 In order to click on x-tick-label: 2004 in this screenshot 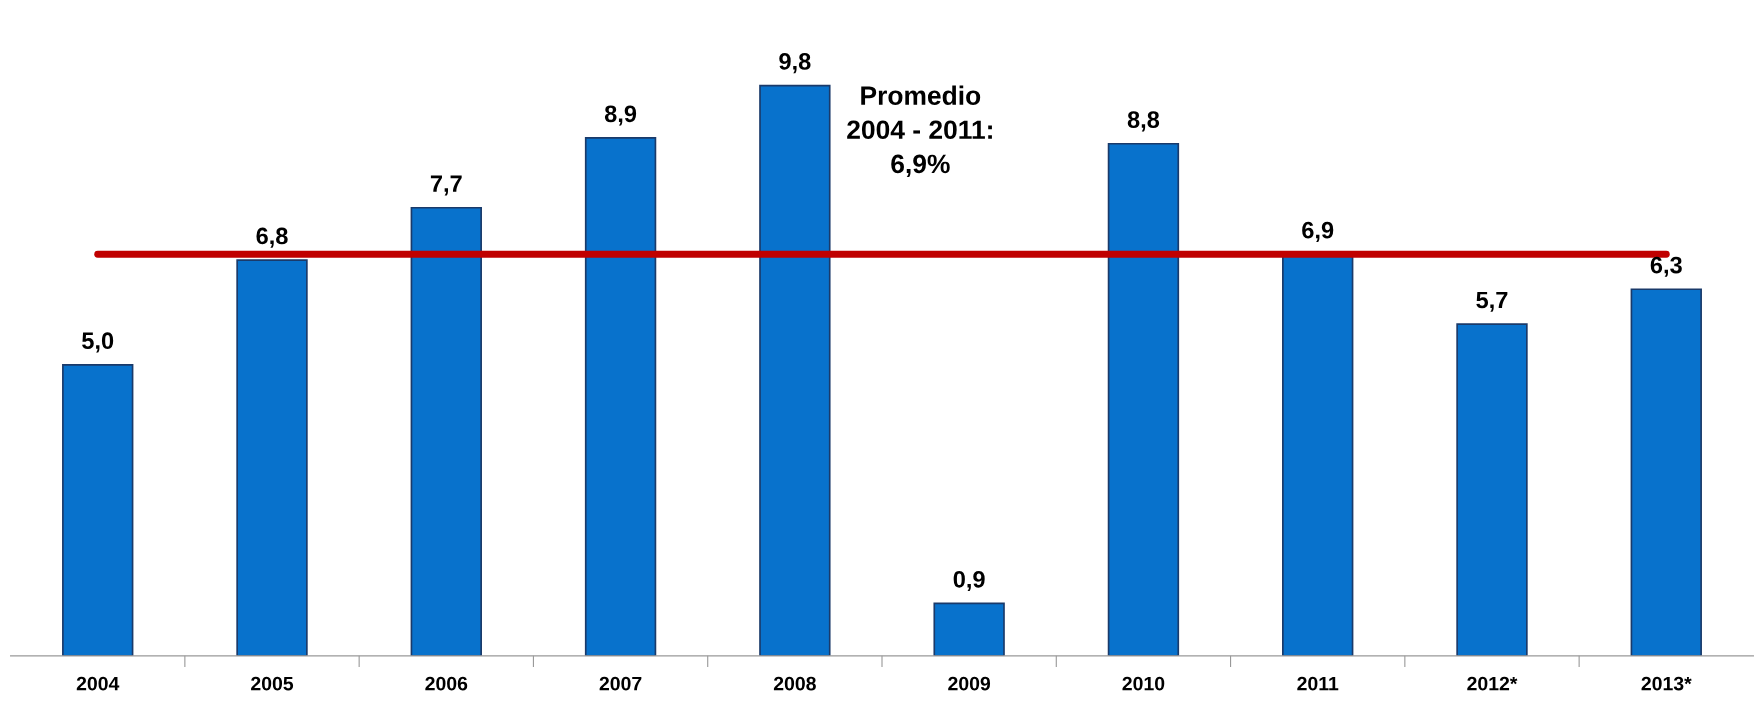, I will do `click(98, 683)`.